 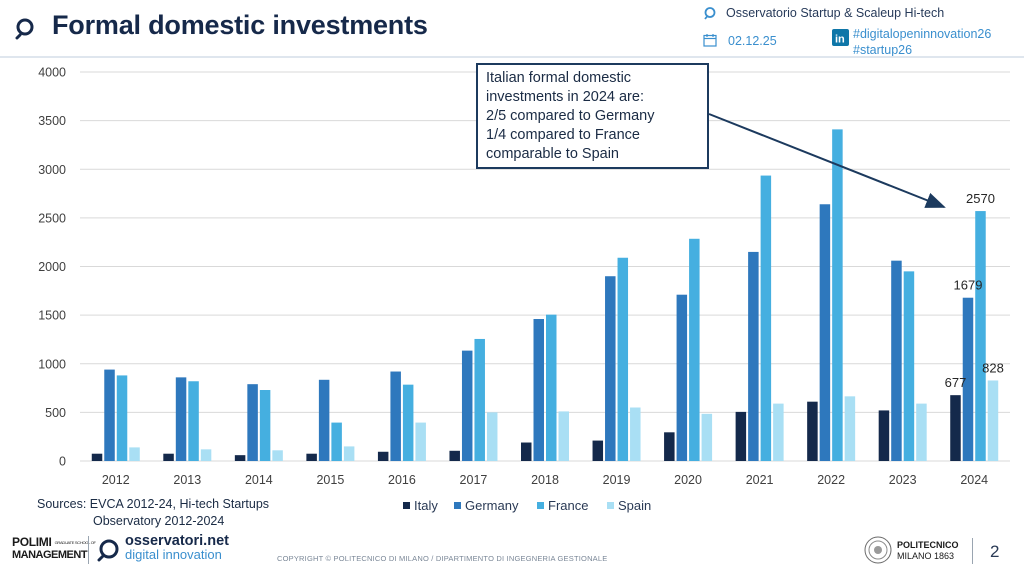 What do you see at coordinates (311, 457) in the screenshot?
I see `bar-italy-2015` at bounding box center [311, 457].